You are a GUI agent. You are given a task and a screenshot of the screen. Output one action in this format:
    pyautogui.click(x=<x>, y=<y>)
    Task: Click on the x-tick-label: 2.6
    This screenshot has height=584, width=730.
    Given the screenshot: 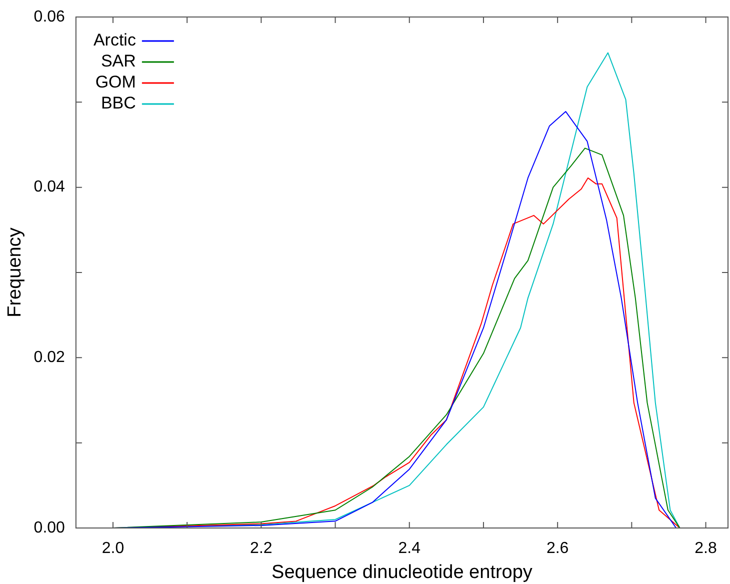 What is the action you would take?
    pyautogui.click(x=557, y=549)
    